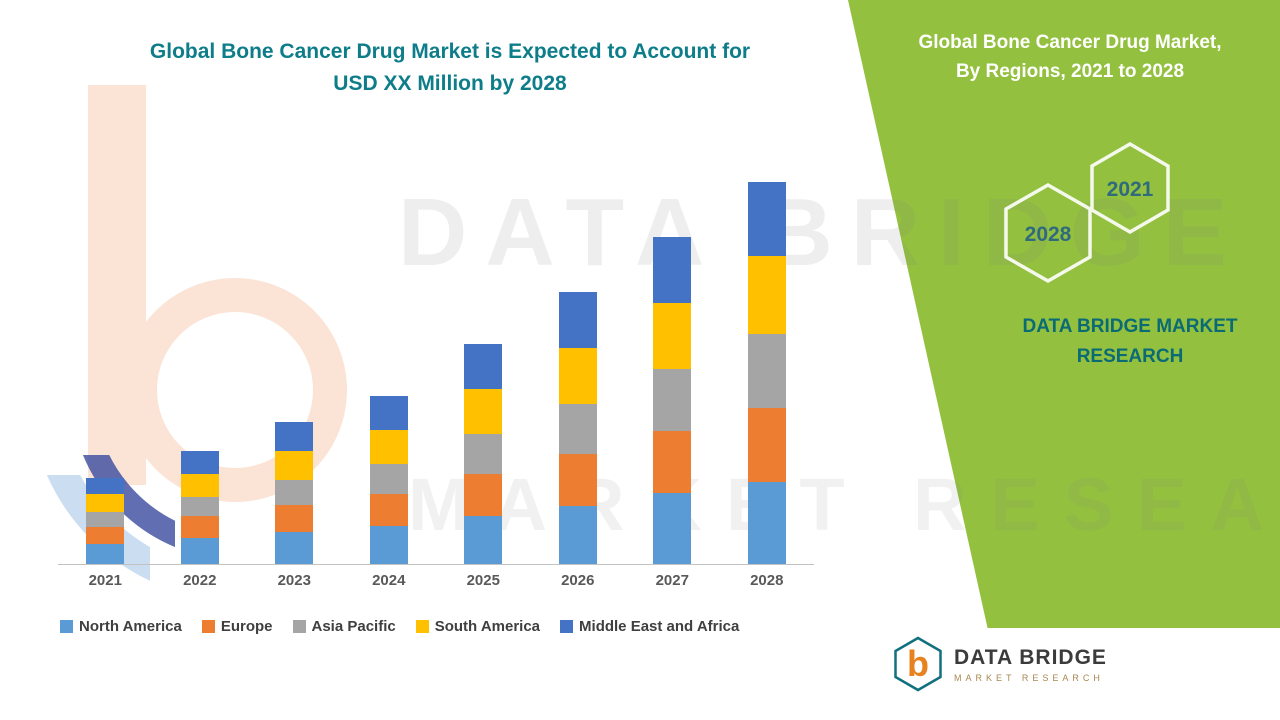  What do you see at coordinates (388, 447) in the screenshot?
I see `bar-segment-2024-south-america` at bounding box center [388, 447].